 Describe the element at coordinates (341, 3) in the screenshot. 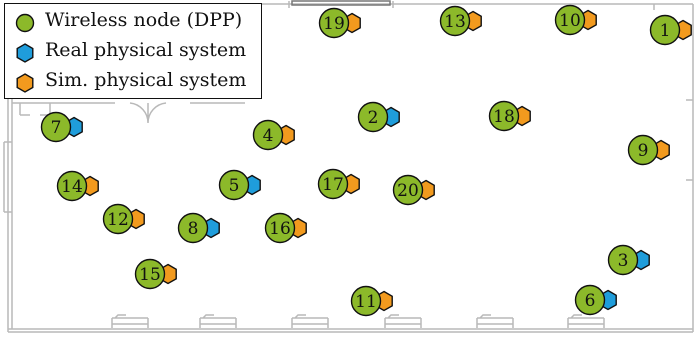

I see `top-window` at that location.